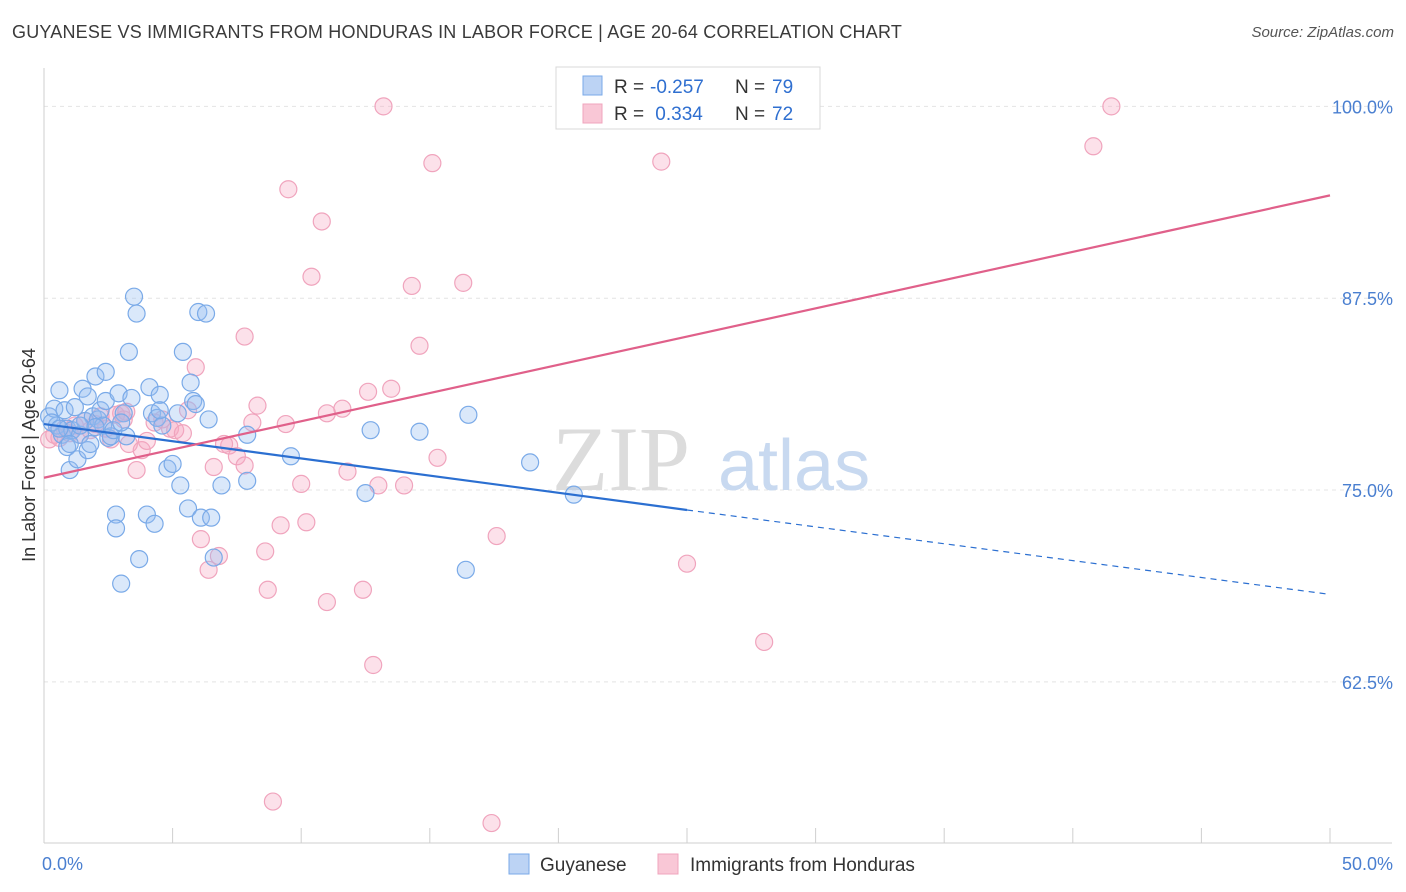  I want to click on legend-r-label-guyanese: R =, so click(629, 87).